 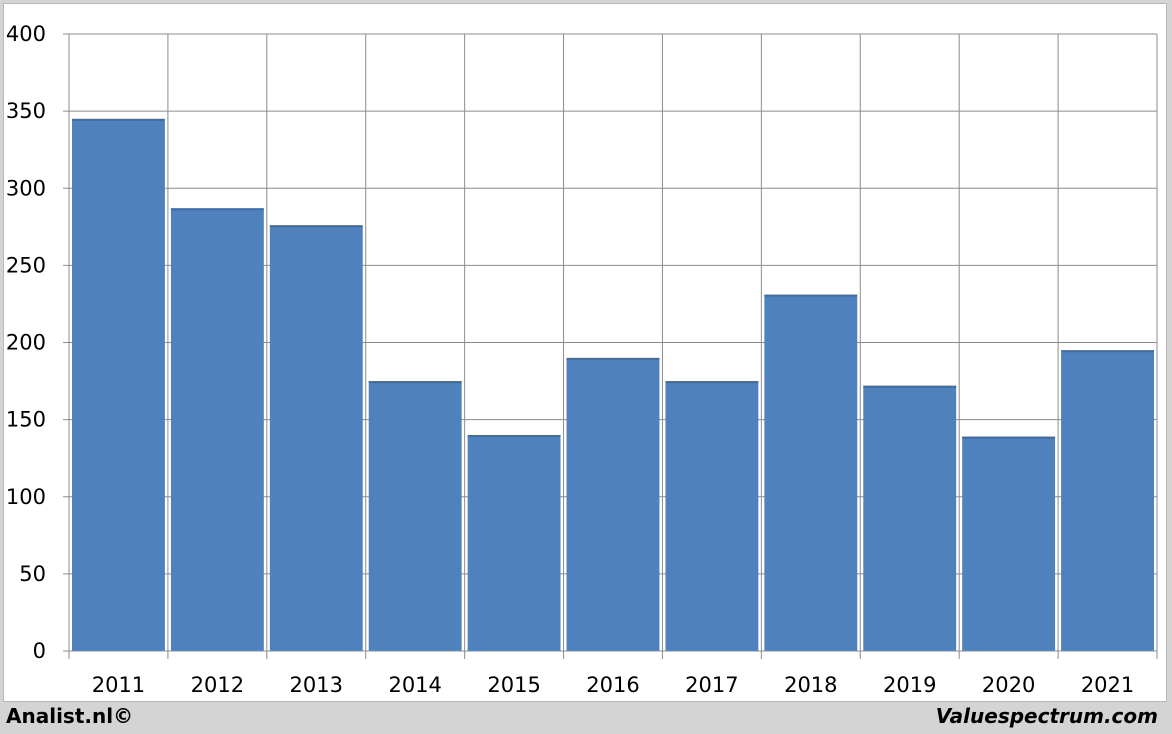 I want to click on x-tick-label: 2021, so click(x=1107, y=685).